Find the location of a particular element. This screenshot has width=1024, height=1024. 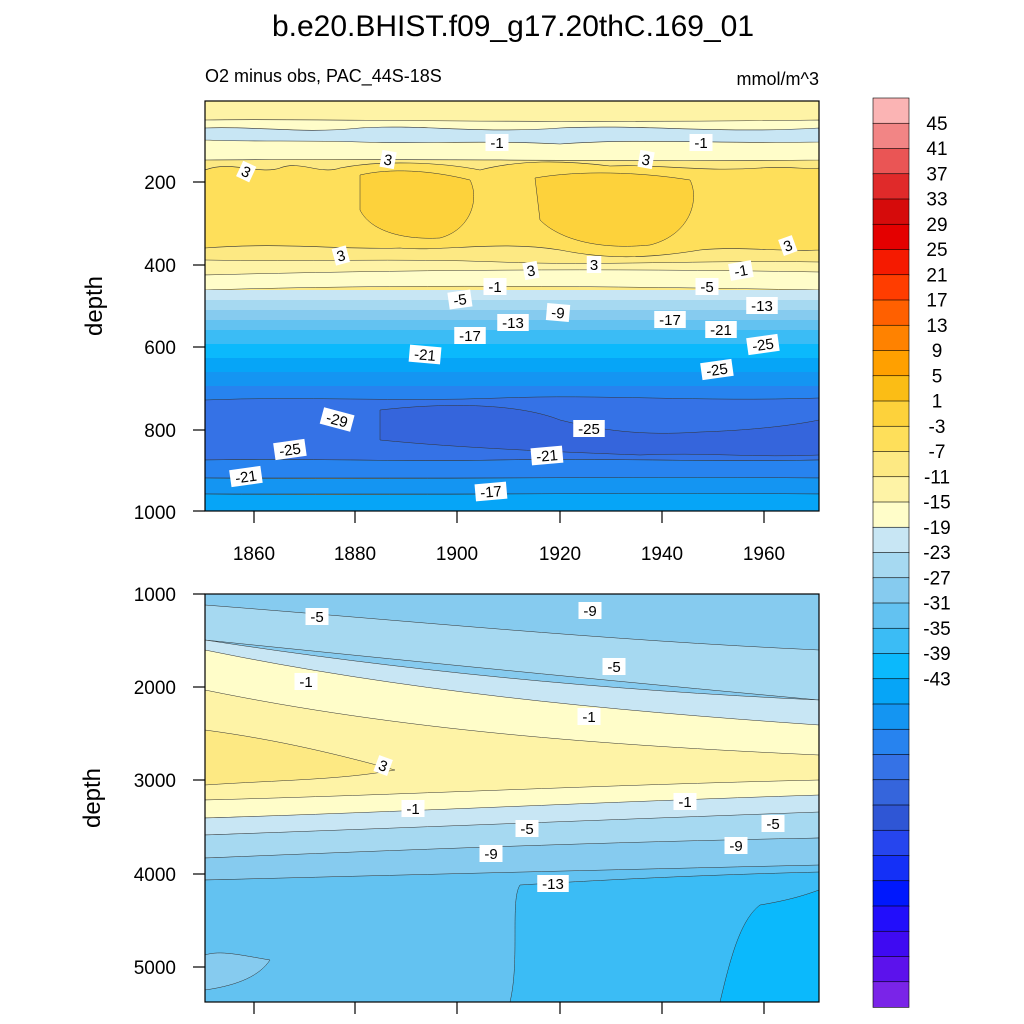

xtick-upper-1900: 1900 is located at coordinates (457, 554).